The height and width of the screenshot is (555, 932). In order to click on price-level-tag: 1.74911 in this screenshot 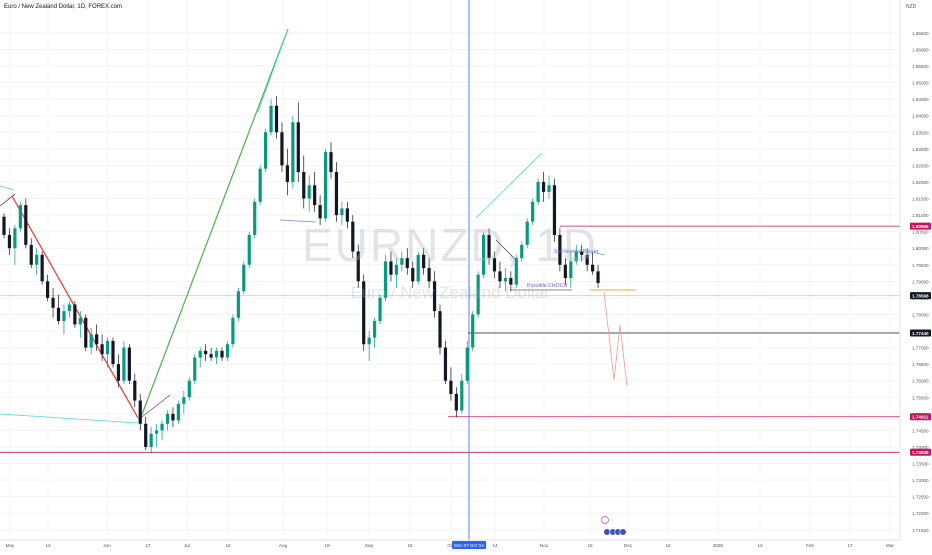, I will do `click(920, 417)`.